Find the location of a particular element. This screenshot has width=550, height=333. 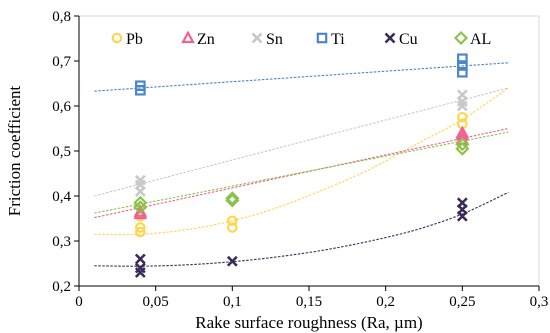

legend-label-cu: Cu is located at coordinates (408, 39).